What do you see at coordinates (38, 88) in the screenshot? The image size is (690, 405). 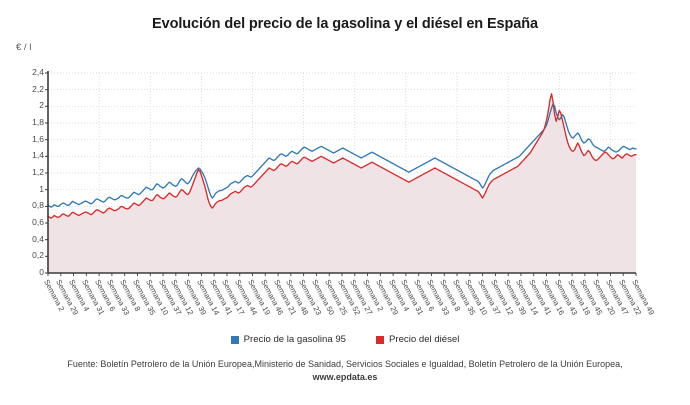 I see `y-axis-tick-label: 2,2` at bounding box center [38, 88].